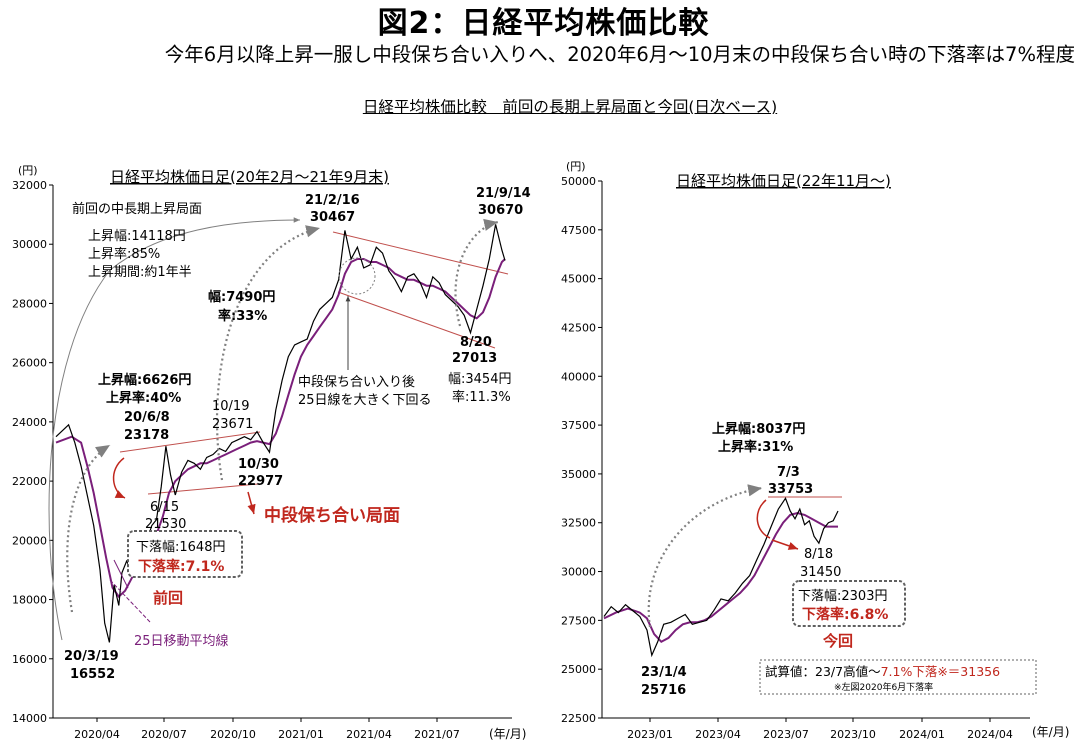 Image resolution: width=1087 pixels, height=749 pixels. Describe the element at coordinates (437, 734) in the screenshot. I see `x-tick-label: 2021/07` at that location.